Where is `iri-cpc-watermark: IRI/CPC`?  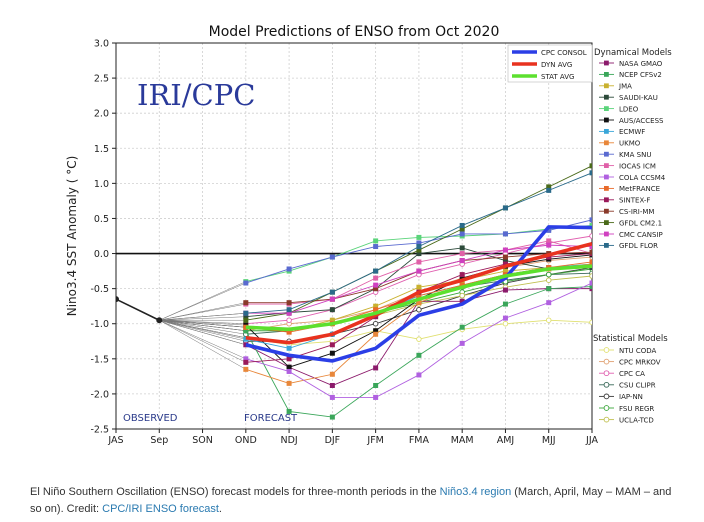
iri-cpc-watermark: IRI/CPC is located at coordinates (196, 95).